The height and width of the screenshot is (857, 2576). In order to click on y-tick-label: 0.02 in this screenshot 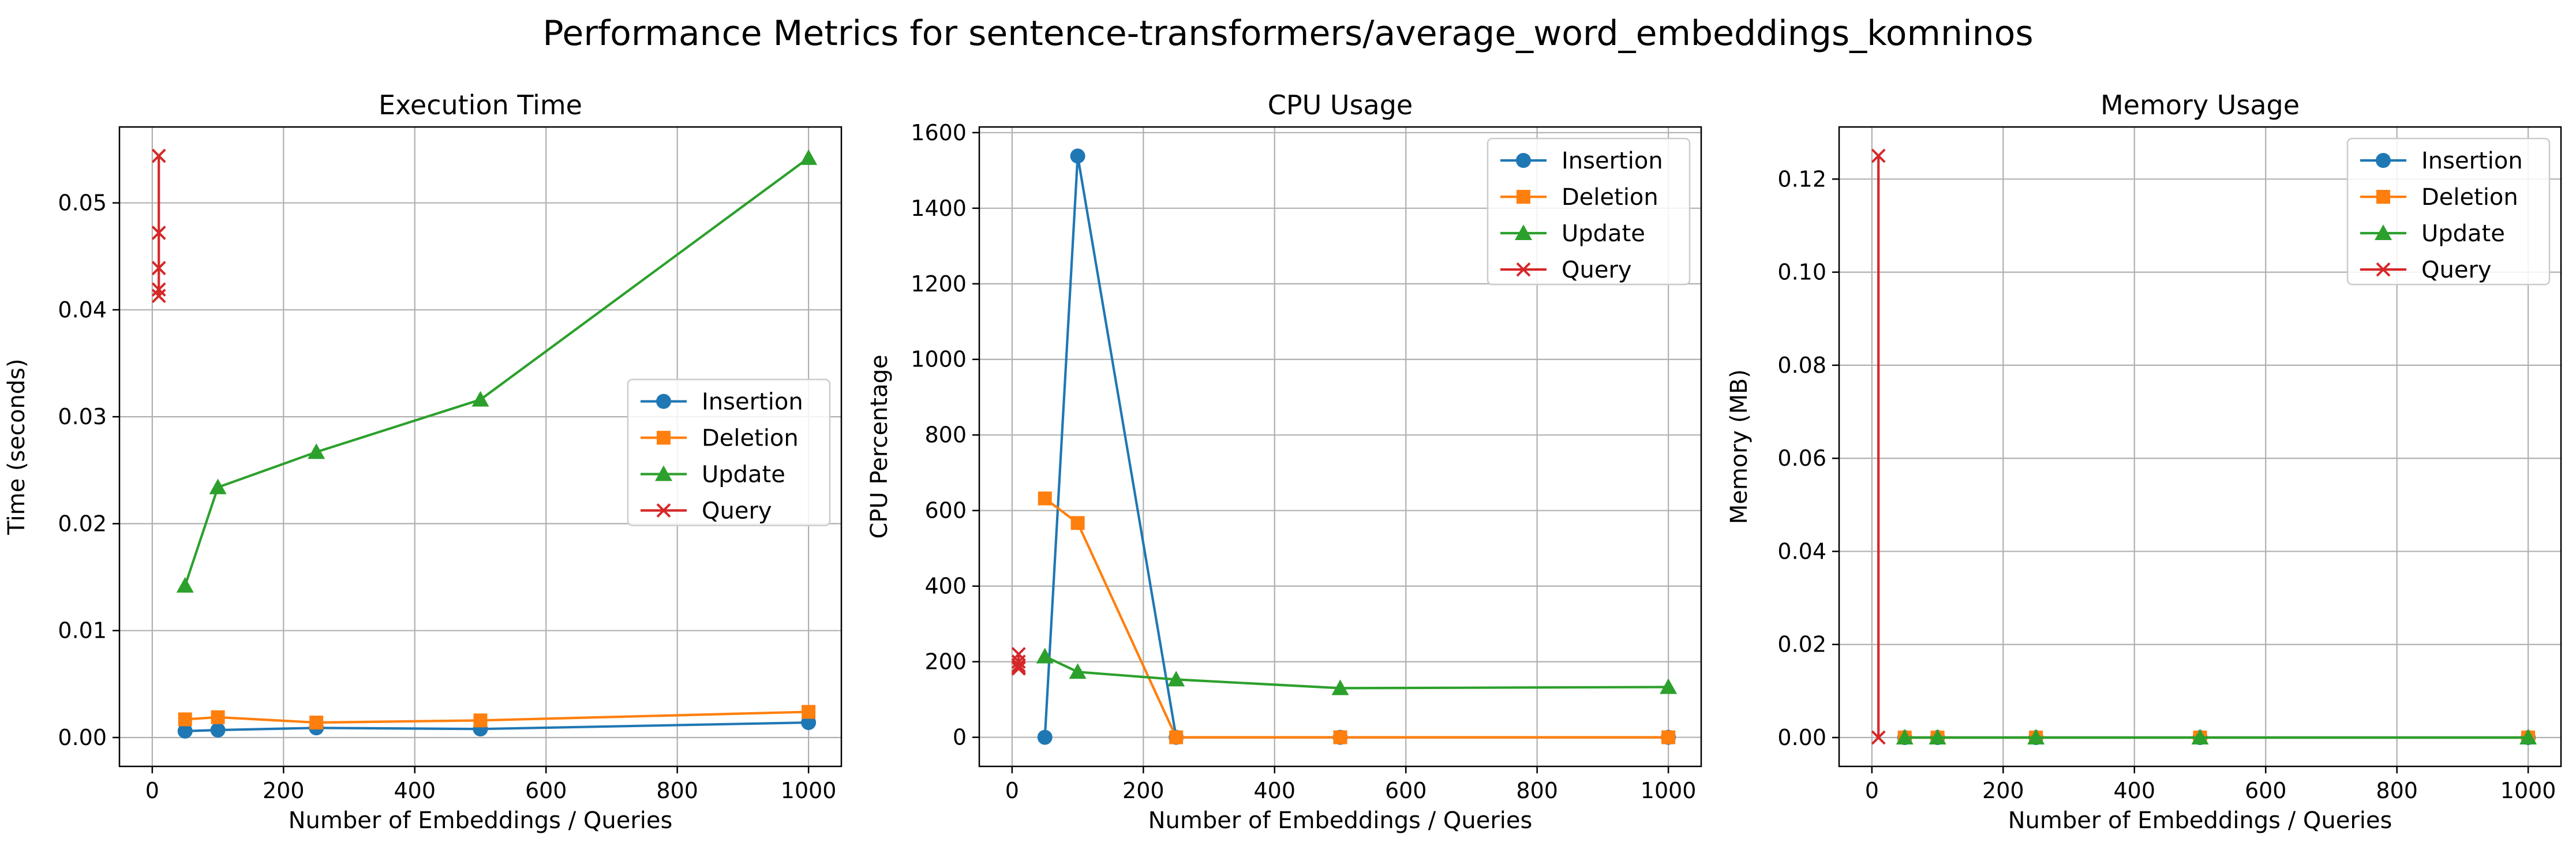, I will do `click(82, 523)`.